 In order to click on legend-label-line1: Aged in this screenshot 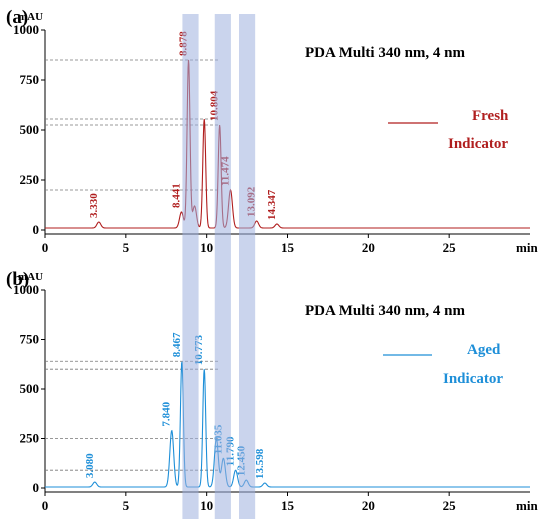, I will do `click(484, 350)`.